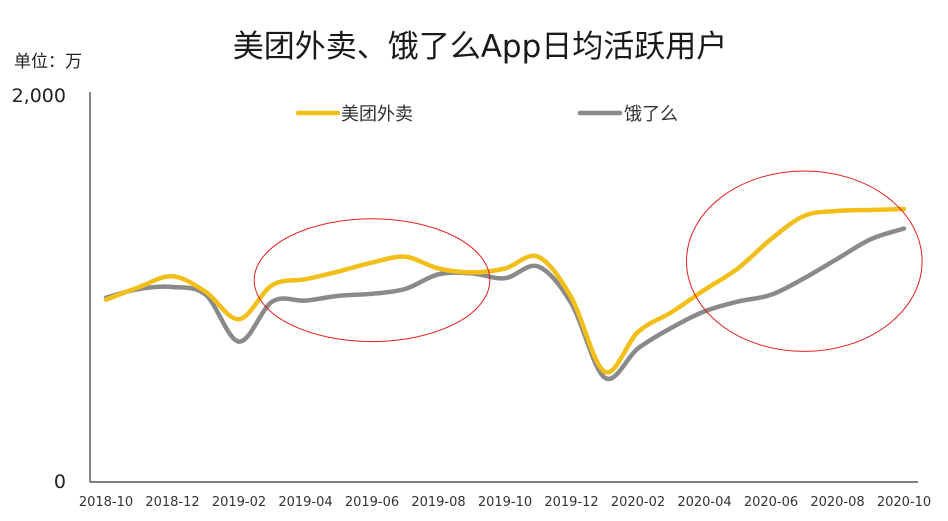  Describe the element at coordinates (837, 502) in the screenshot. I see `x-tick-label-2020-08: 2020-08` at that location.